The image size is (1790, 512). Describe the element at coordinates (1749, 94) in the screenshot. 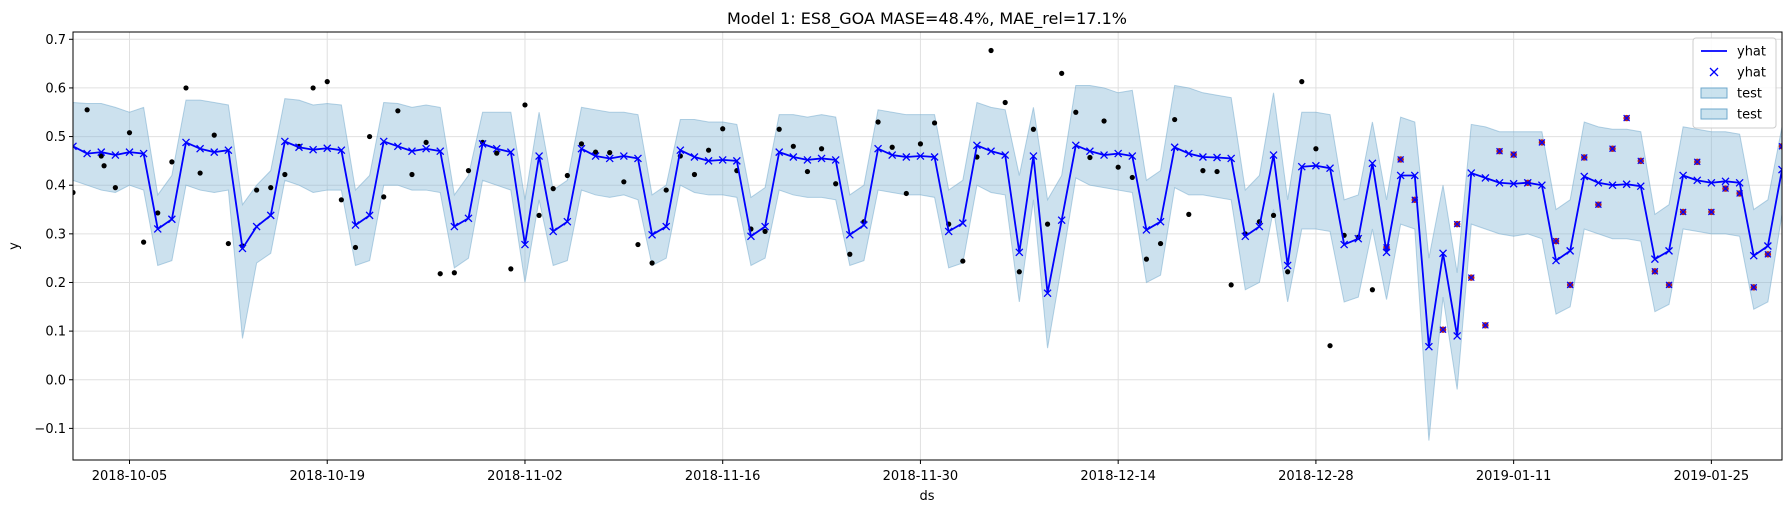

I see `legend-label: test` at that location.